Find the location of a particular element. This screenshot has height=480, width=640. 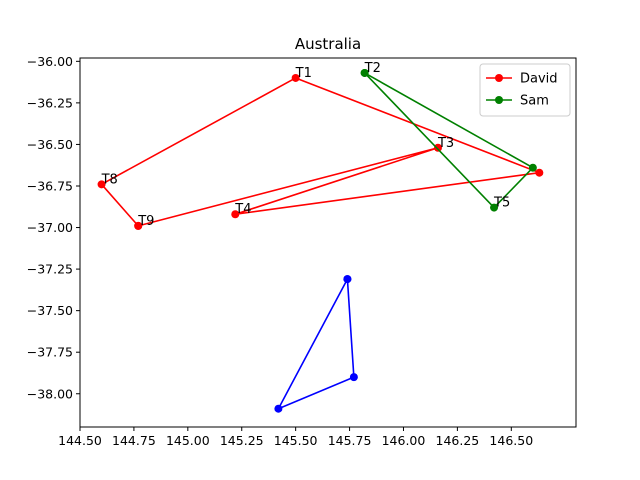

x-tick-label: 144.75 is located at coordinates (134, 440).